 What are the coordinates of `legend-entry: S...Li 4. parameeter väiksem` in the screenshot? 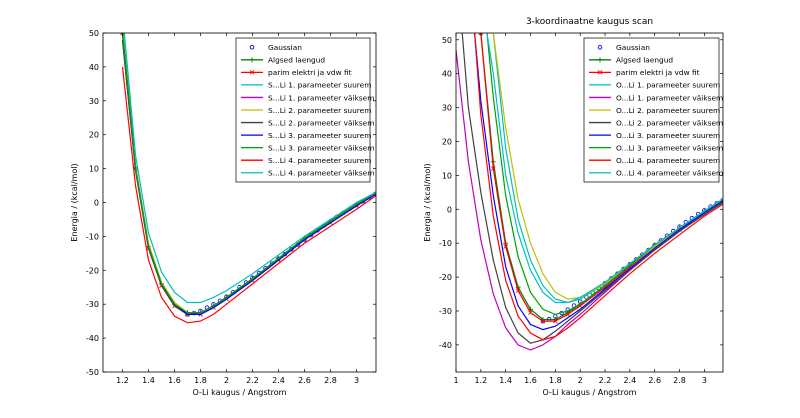 It's located at (307, 173).